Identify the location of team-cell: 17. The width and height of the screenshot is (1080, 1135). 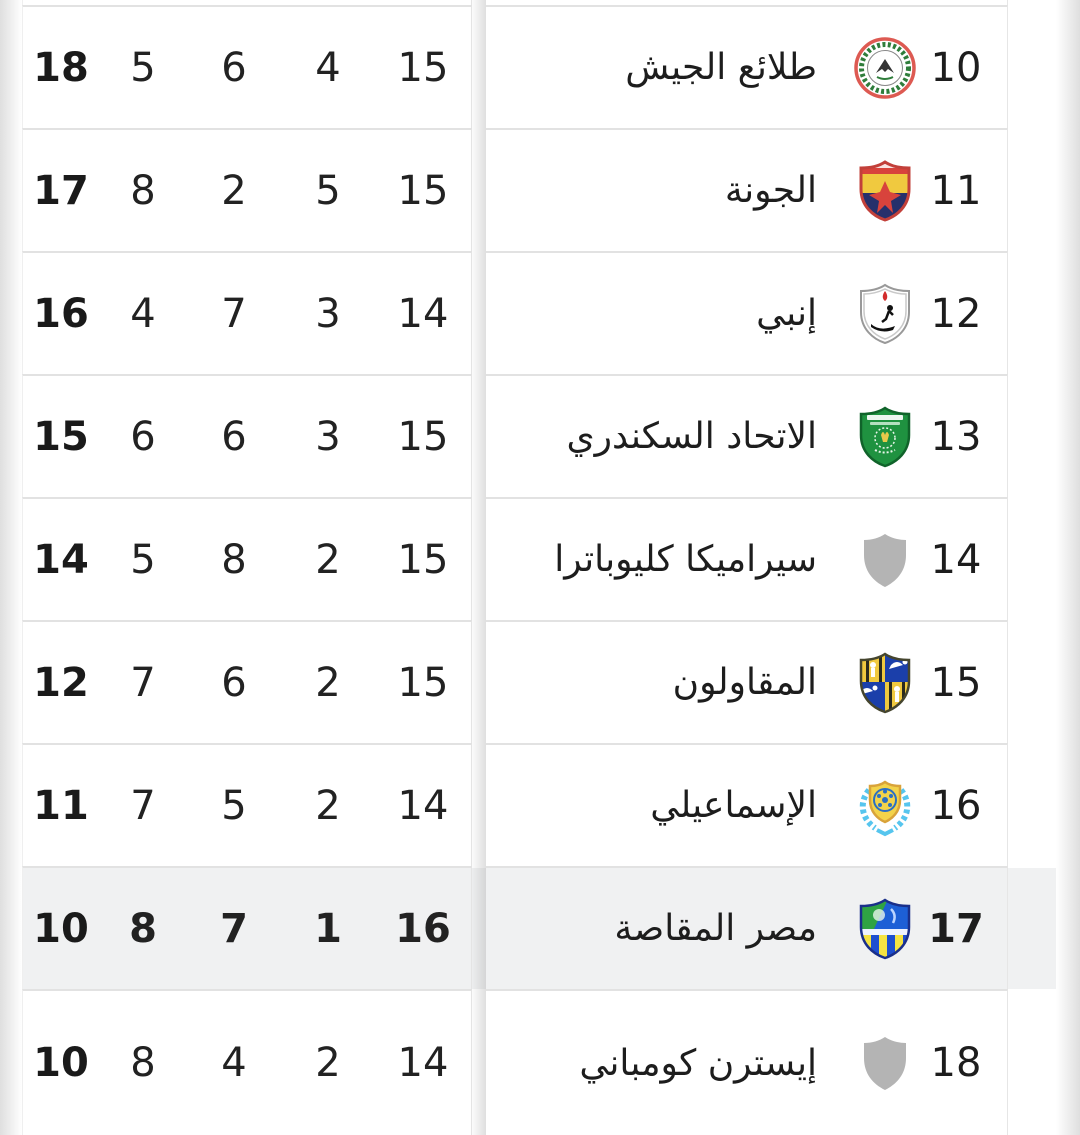
(747, 927).